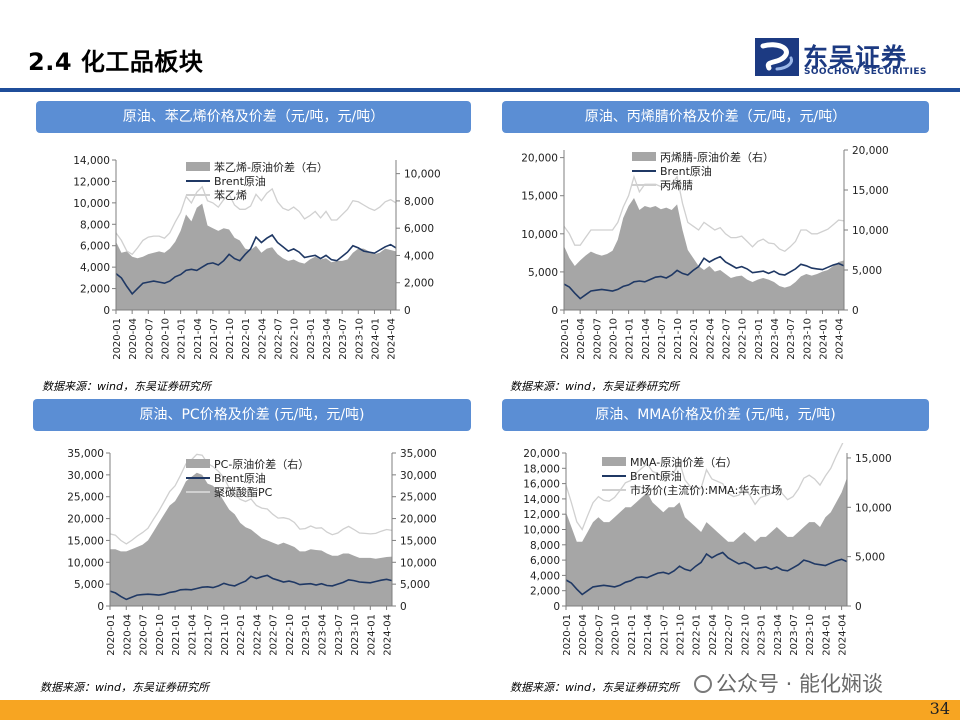 The width and height of the screenshot is (960, 720). What do you see at coordinates (125, 687) in the screenshot?
I see `chart-3-source: 数据来源：wind，东吴证券研究所` at bounding box center [125, 687].